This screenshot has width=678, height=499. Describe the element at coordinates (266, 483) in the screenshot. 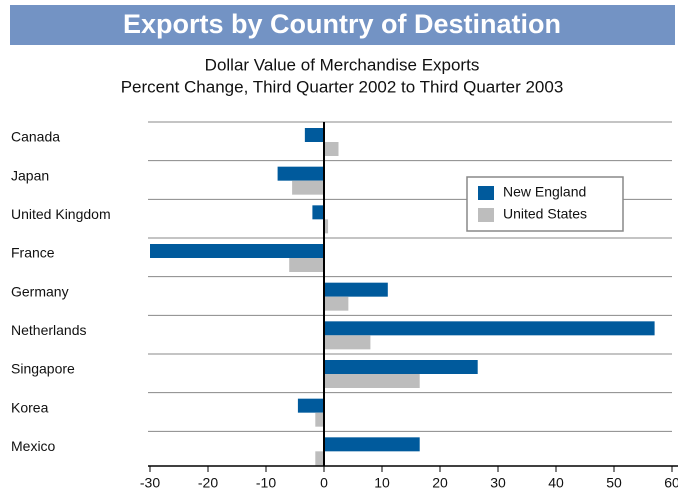

I see `x-tick-label: -10` at that location.